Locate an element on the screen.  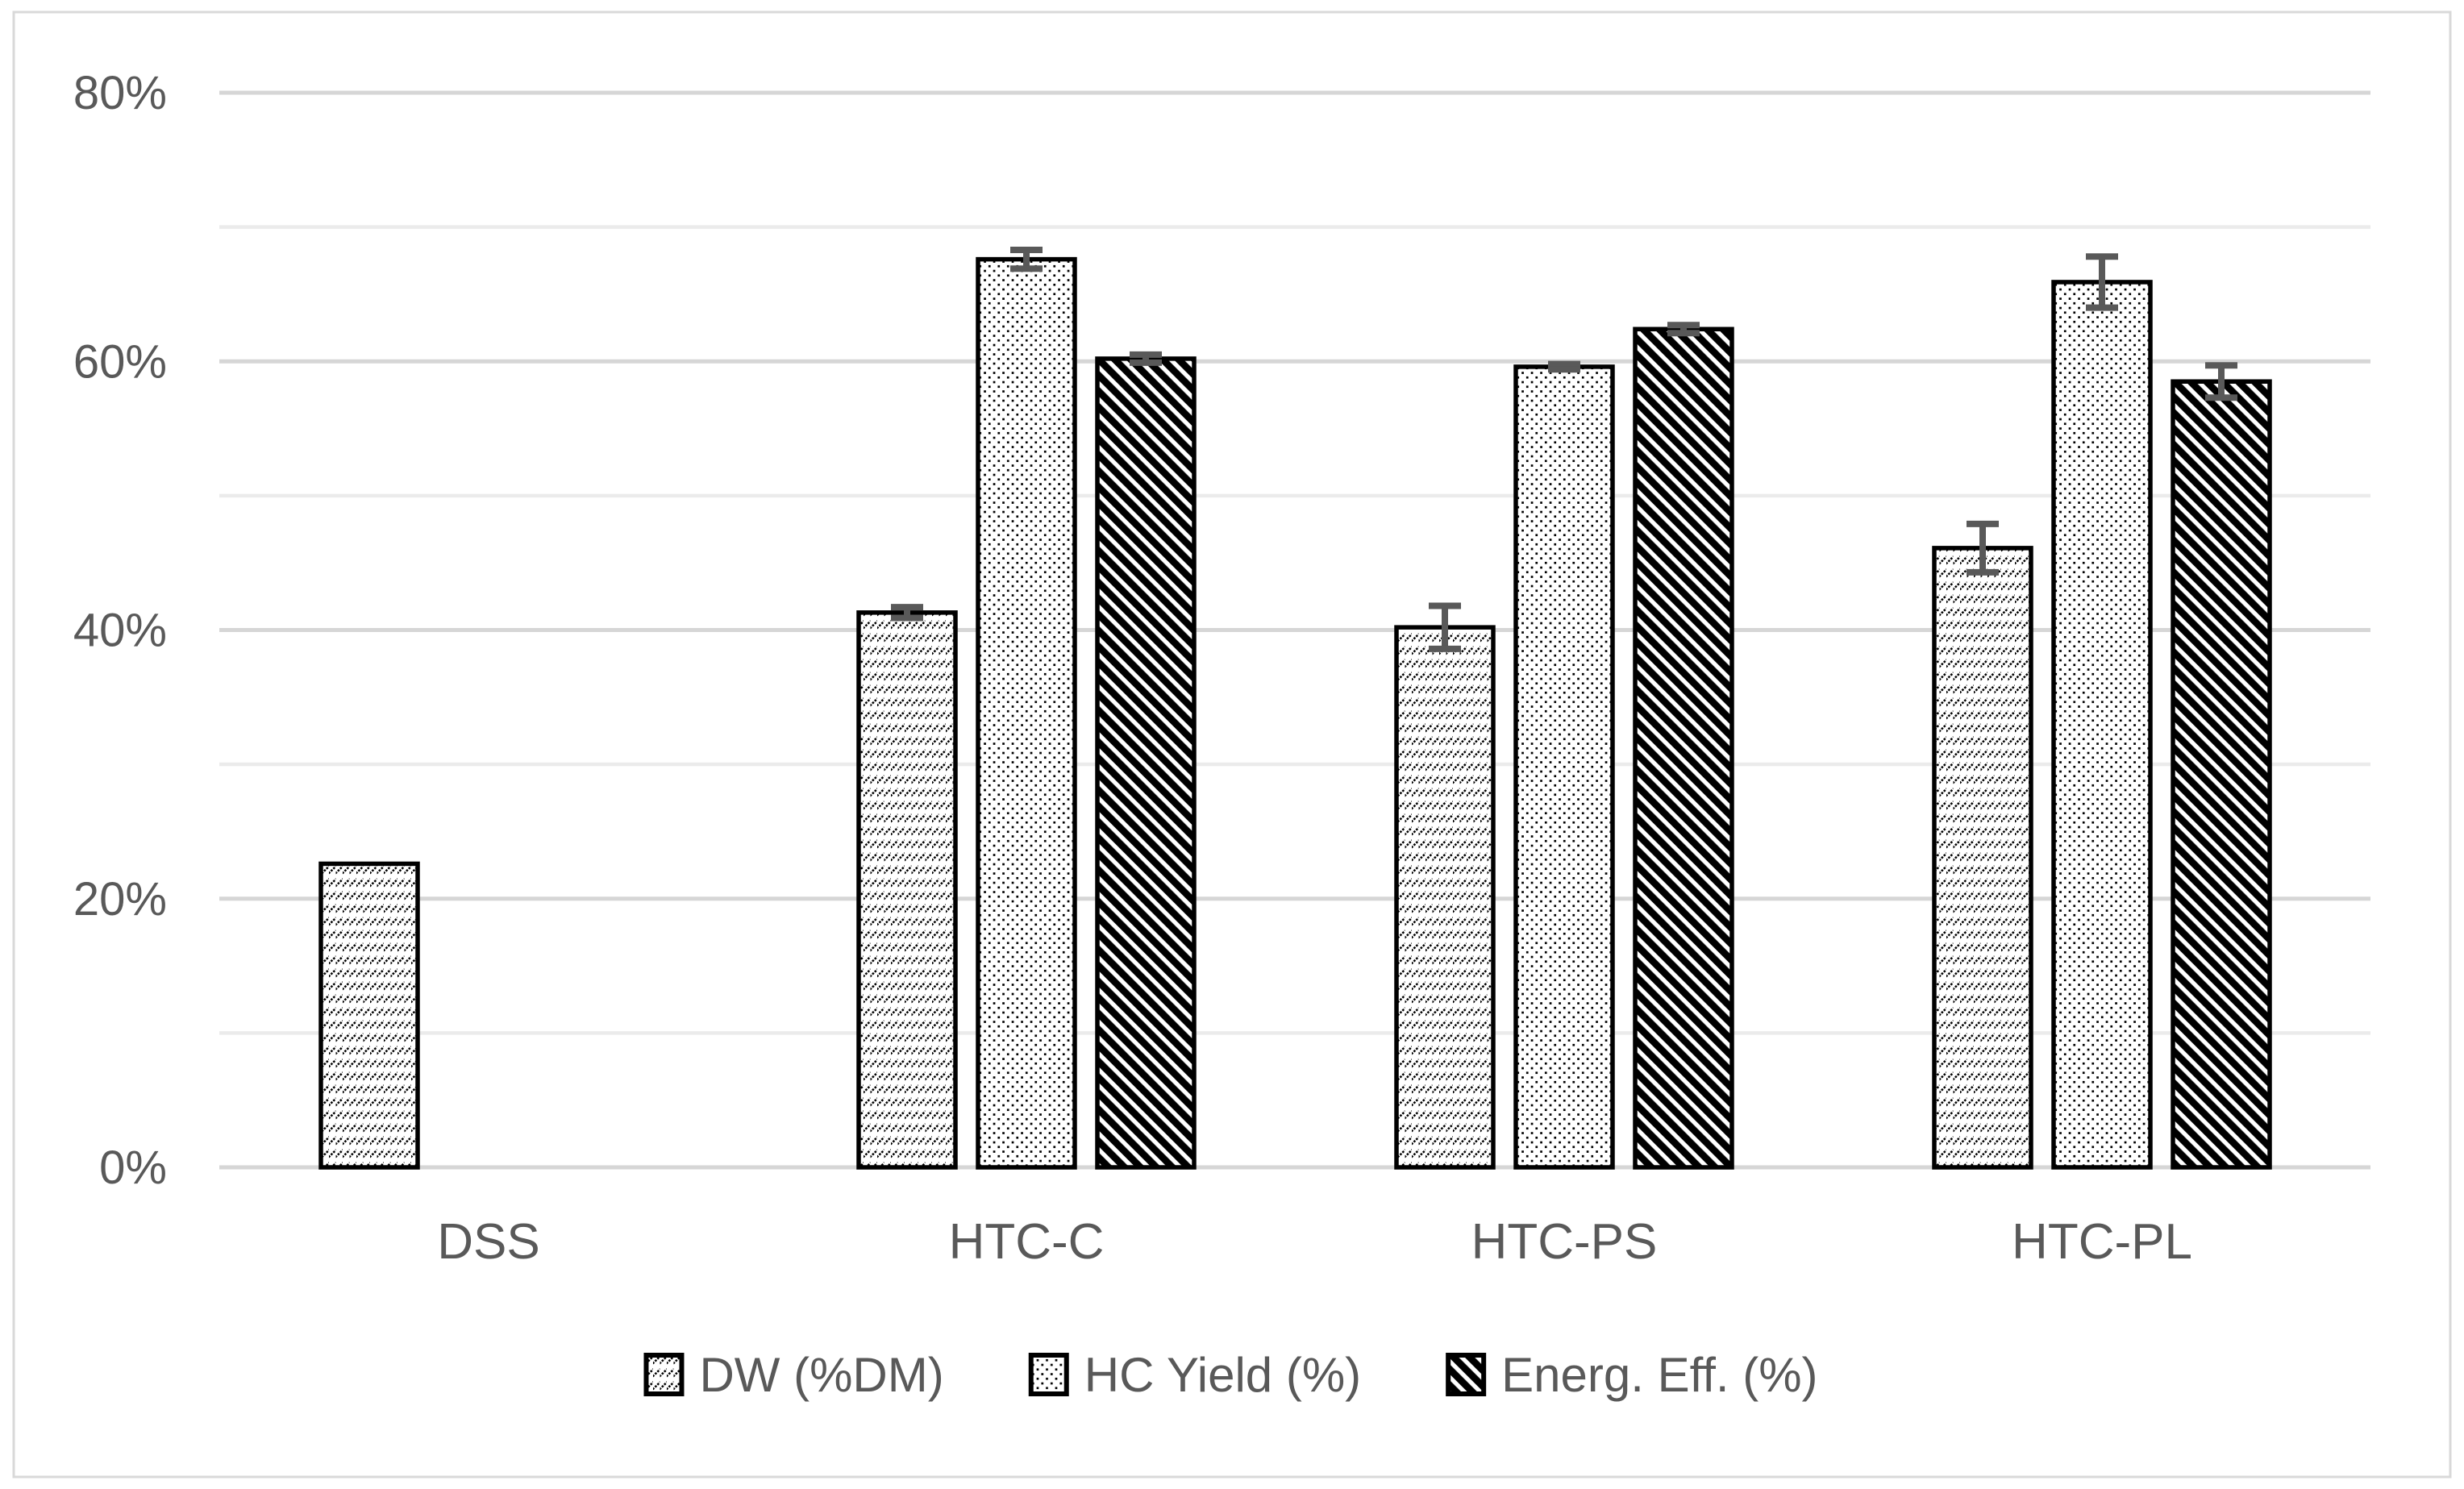
error-bars-layer is located at coordinates (1564, 449).